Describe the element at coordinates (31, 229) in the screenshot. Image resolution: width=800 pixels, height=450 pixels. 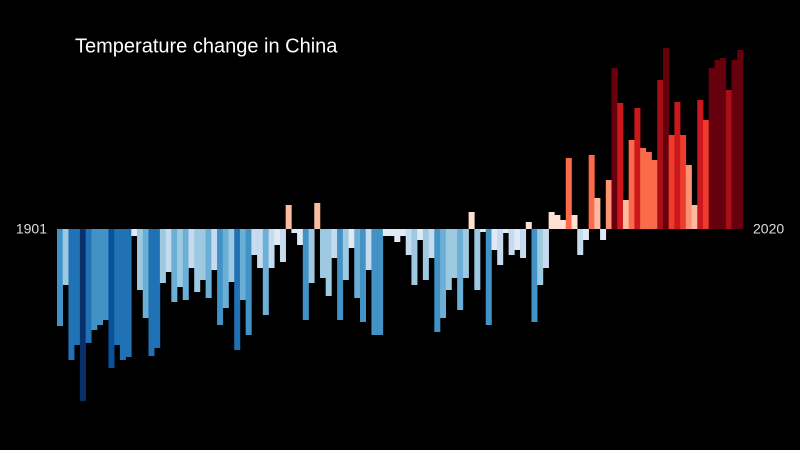
I see `x-tick-label: 1901` at that location.